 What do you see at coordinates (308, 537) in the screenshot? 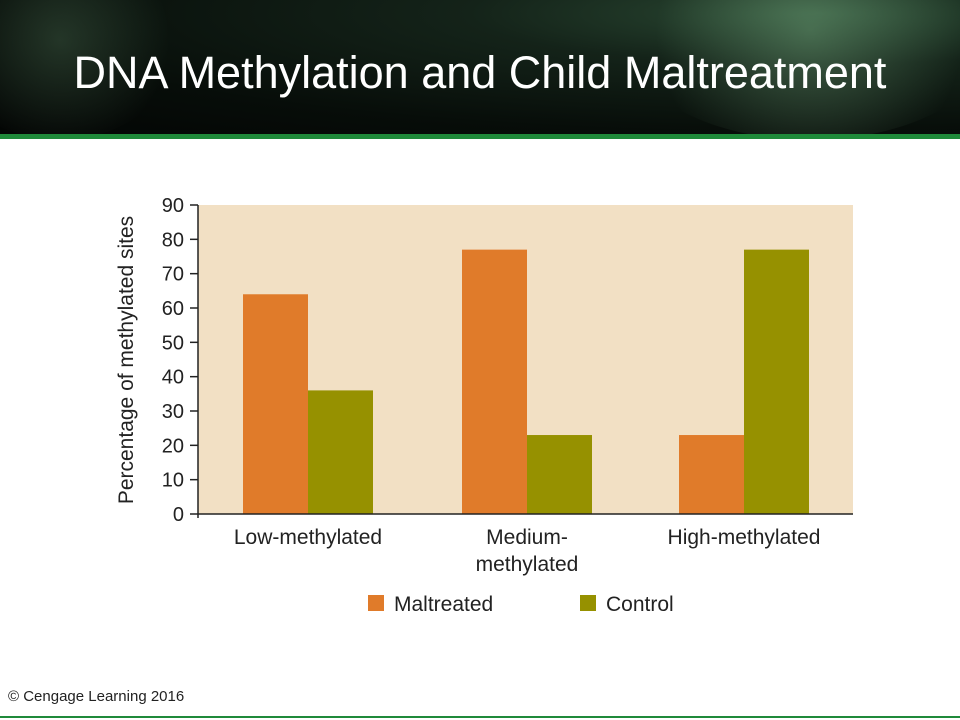
I see `x-category-label: Low-methylated` at bounding box center [308, 537].